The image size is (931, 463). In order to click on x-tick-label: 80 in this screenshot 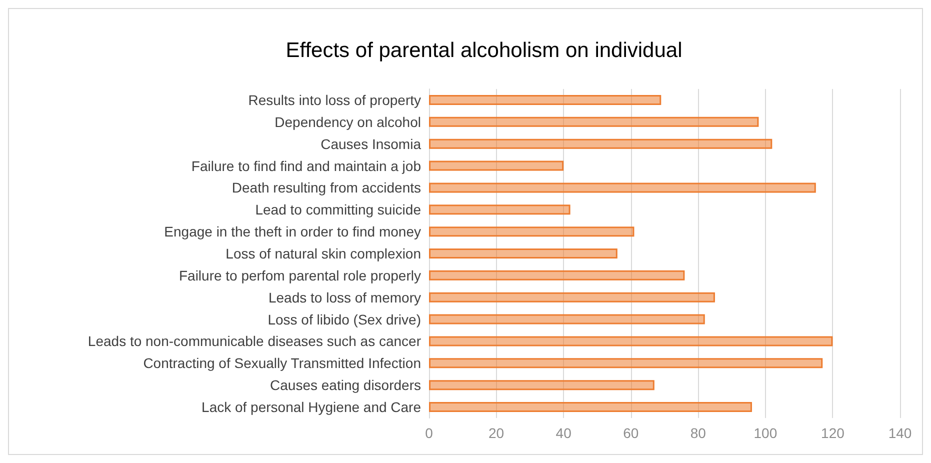, I will do `click(698, 433)`.